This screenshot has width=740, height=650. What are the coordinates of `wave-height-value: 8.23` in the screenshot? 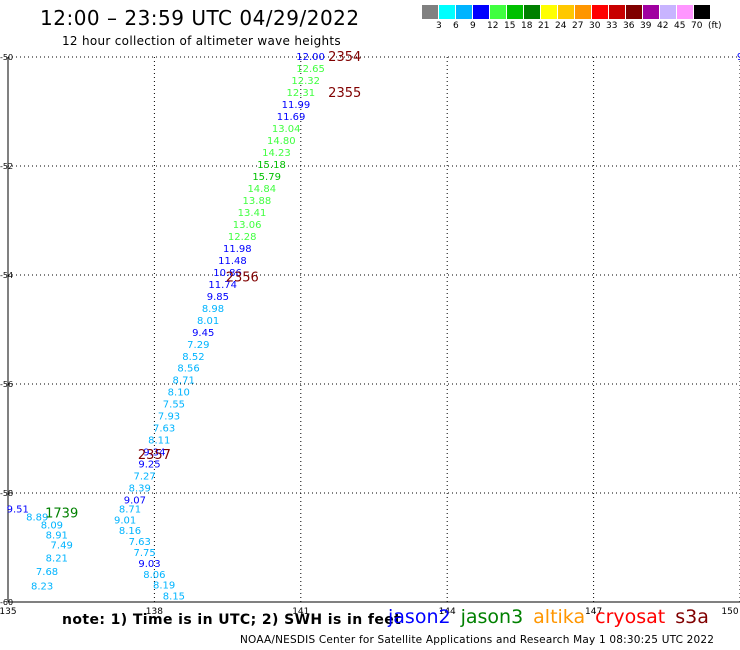 It's located at (42, 587).